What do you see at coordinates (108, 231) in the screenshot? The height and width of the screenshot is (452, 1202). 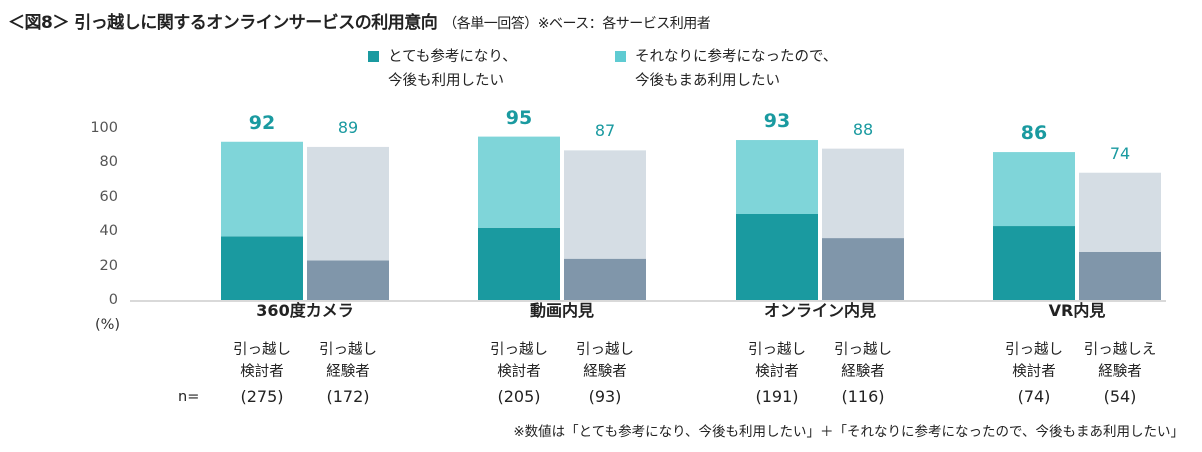 I see `y-tick-label: 40` at bounding box center [108, 231].